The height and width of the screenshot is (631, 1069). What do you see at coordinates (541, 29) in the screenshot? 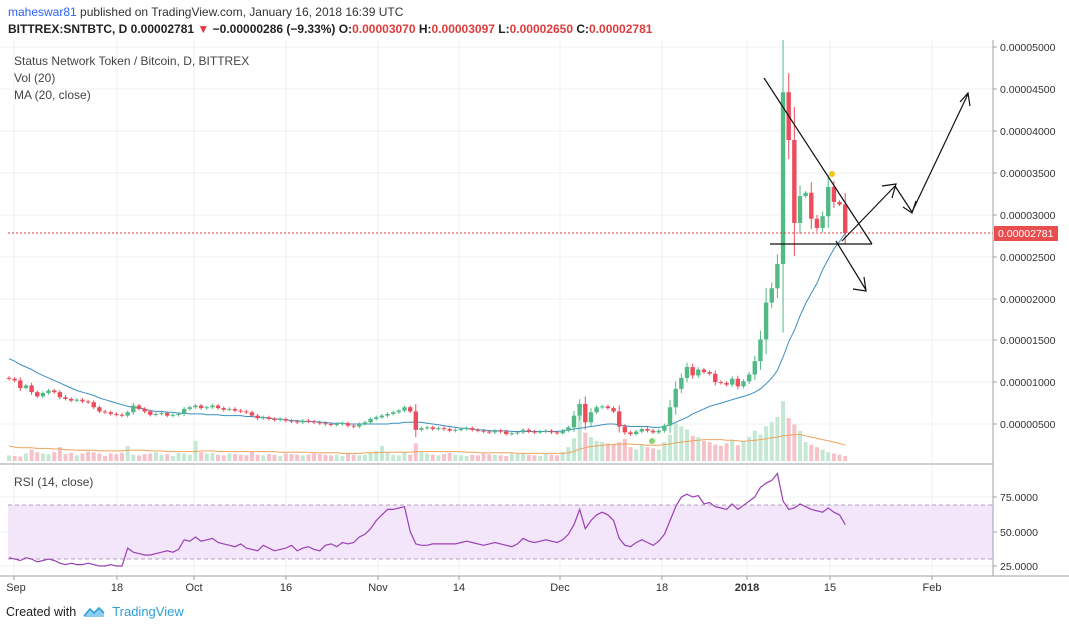
I see `ohlc-low-value: 0.00002650` at bounding box center [541, 29].